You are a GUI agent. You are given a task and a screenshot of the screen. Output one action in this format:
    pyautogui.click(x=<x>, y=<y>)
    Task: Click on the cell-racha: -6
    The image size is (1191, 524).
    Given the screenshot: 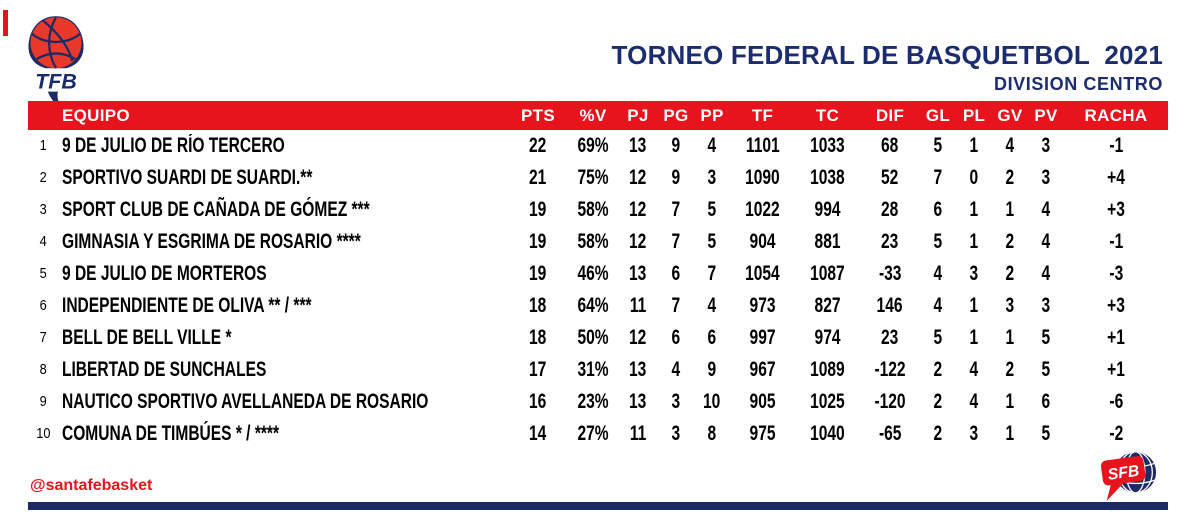 What is the action you would take?
    pyautogui.click(x=1116, y=401)
    